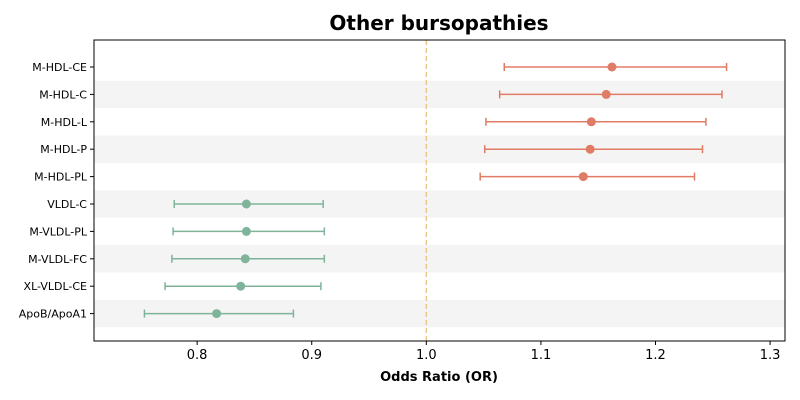 The height and width of the screenshot is (400, 800). Describe the element at coordinates (426, 355) in the screenshot. I see `x-tick-label: 1.0` at that location.